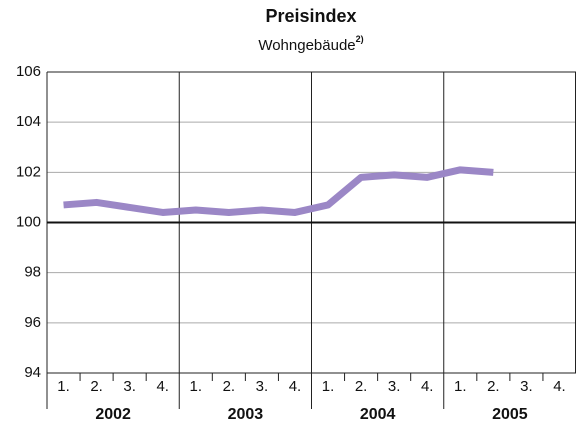  Describe the element at coordinates (28, 171) in the screenshot. I see `y-tick-label: 102` at that location.